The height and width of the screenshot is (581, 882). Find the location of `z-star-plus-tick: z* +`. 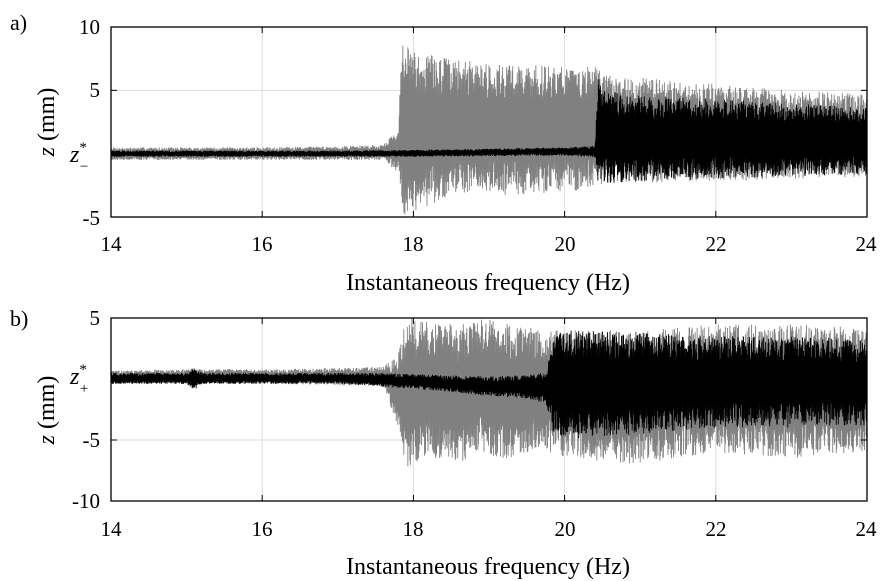

z-star-plus-tick: z* + is located at coordinates (78, 379).